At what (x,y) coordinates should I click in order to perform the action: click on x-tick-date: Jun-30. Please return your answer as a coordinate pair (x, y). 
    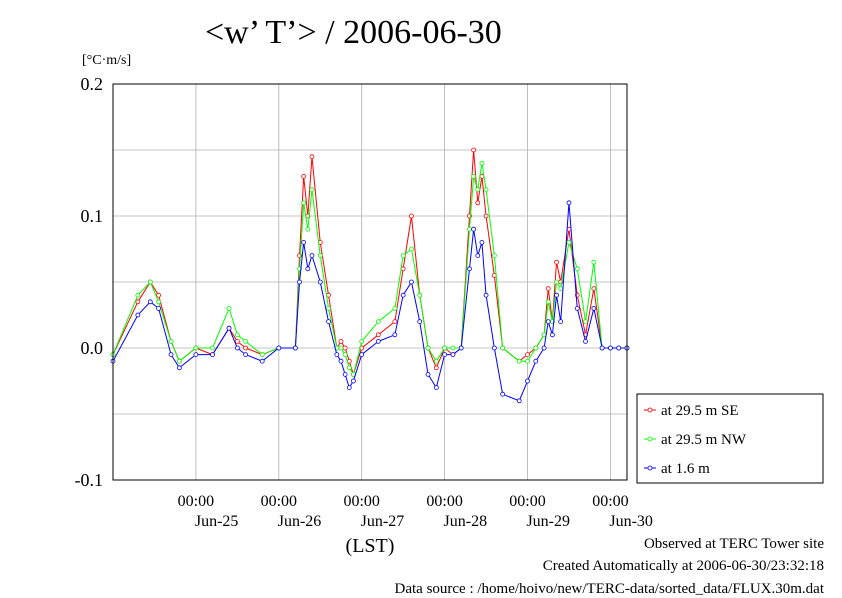
    Looking at the image, I should click on (631, 521).